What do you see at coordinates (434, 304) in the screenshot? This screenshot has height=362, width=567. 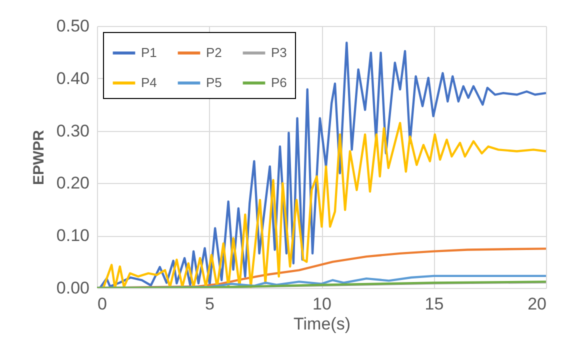 I see `x-tick-label: 15` at bounding box center [434, 304].